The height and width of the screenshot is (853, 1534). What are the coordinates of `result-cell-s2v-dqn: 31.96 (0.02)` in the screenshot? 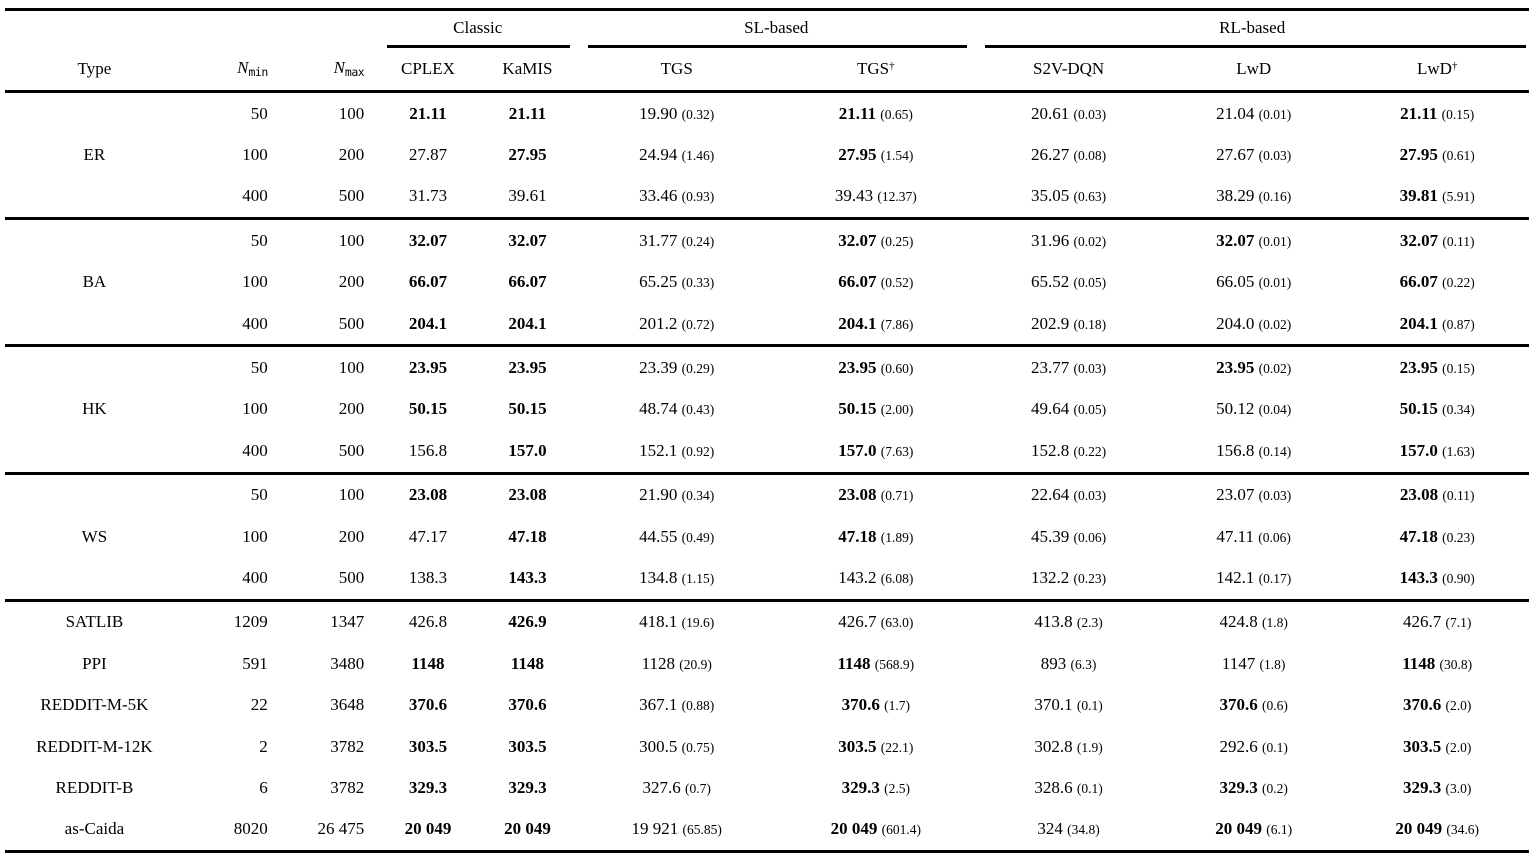 It's located at (1068, 239).